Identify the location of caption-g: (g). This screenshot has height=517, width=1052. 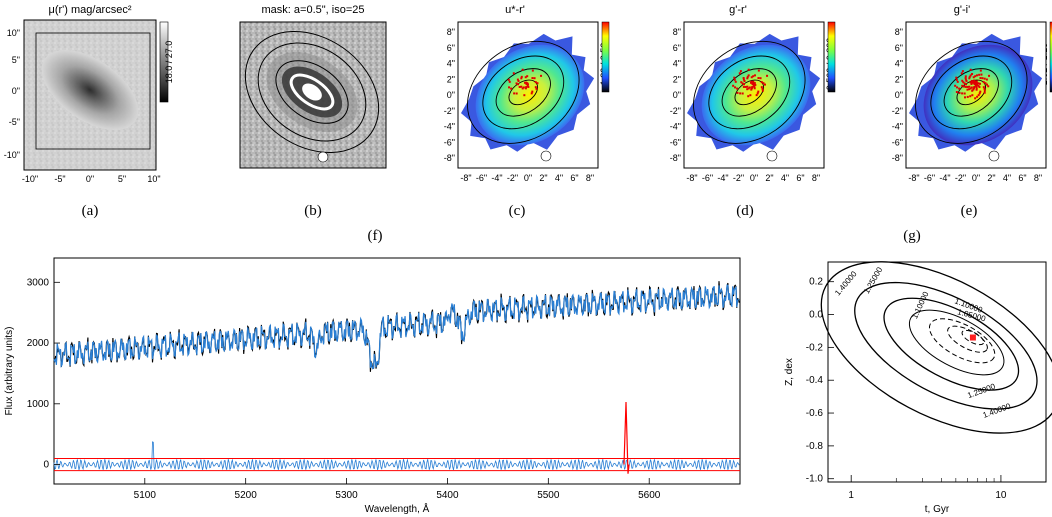
(912, 236).